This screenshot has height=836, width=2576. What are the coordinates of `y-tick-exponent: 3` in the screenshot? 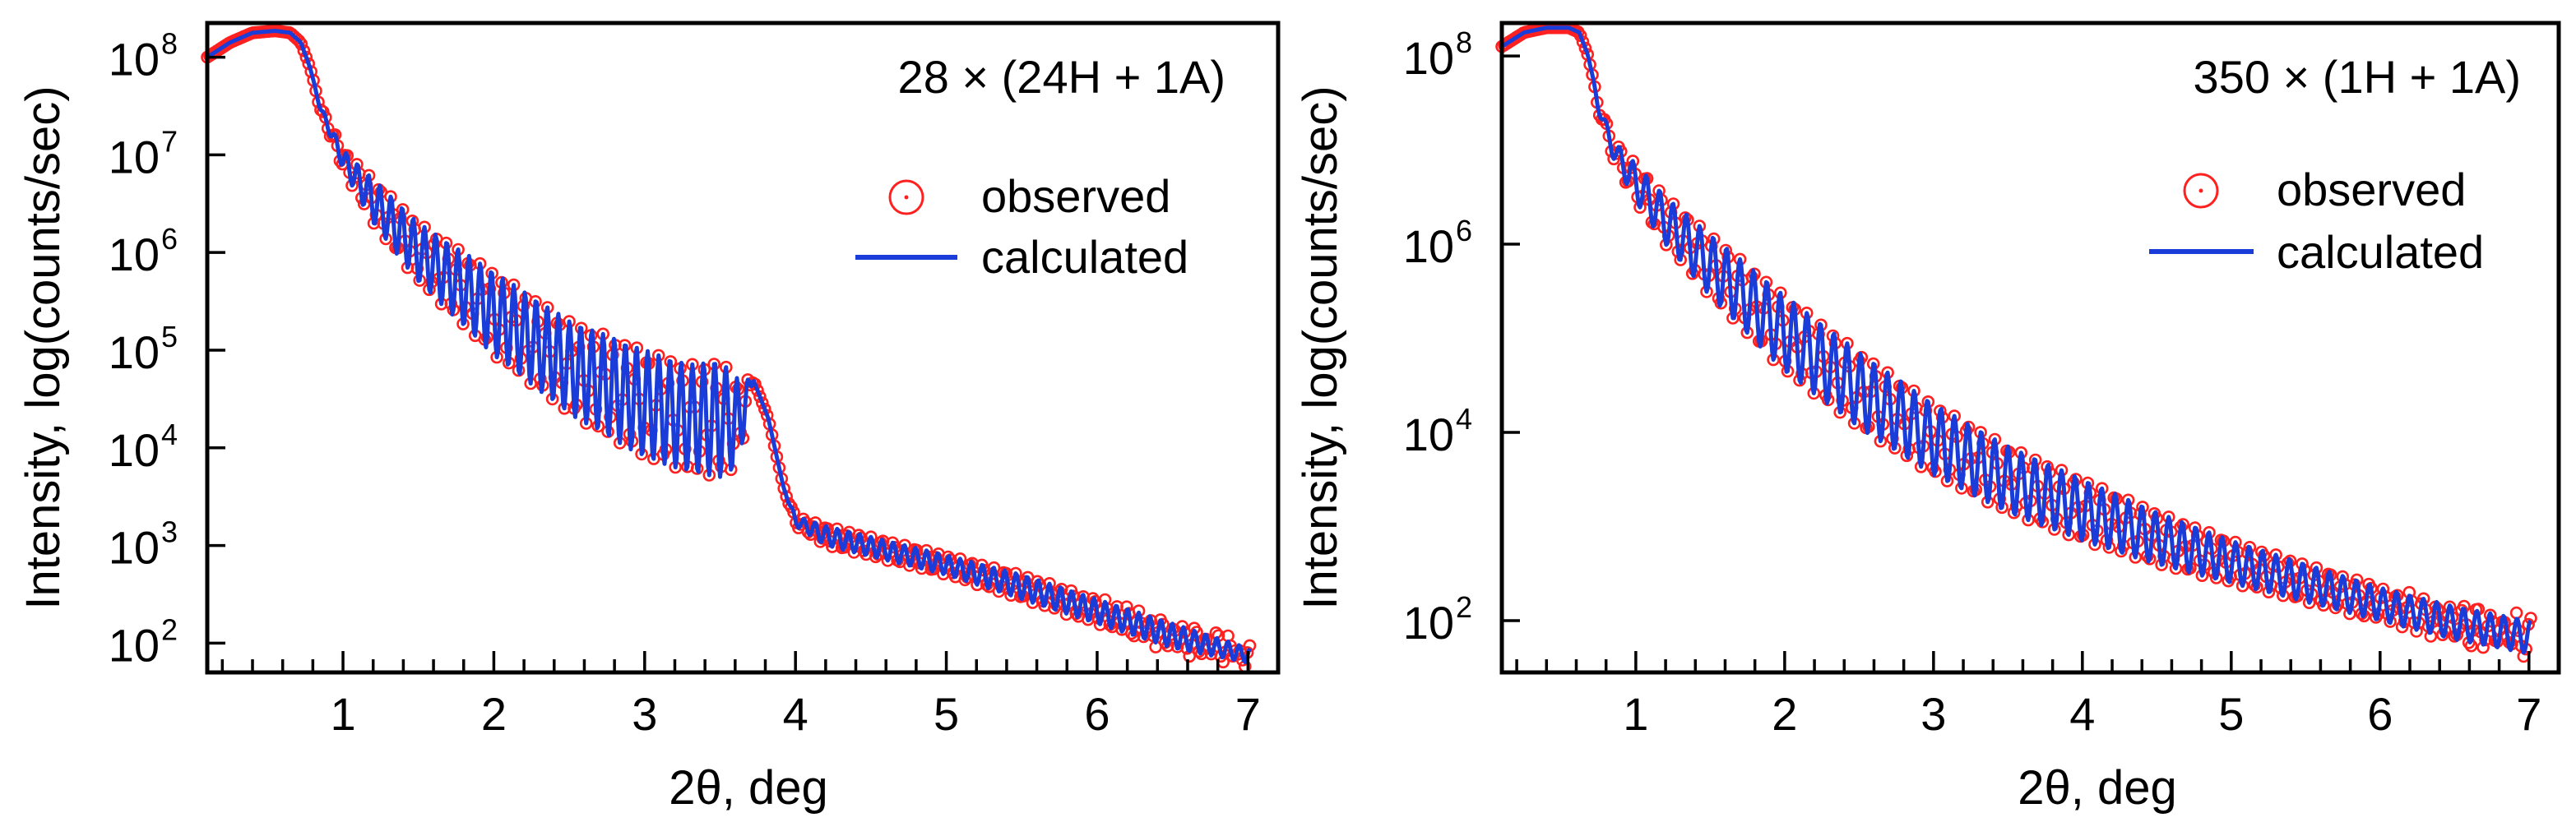 It's located at (169, 532).